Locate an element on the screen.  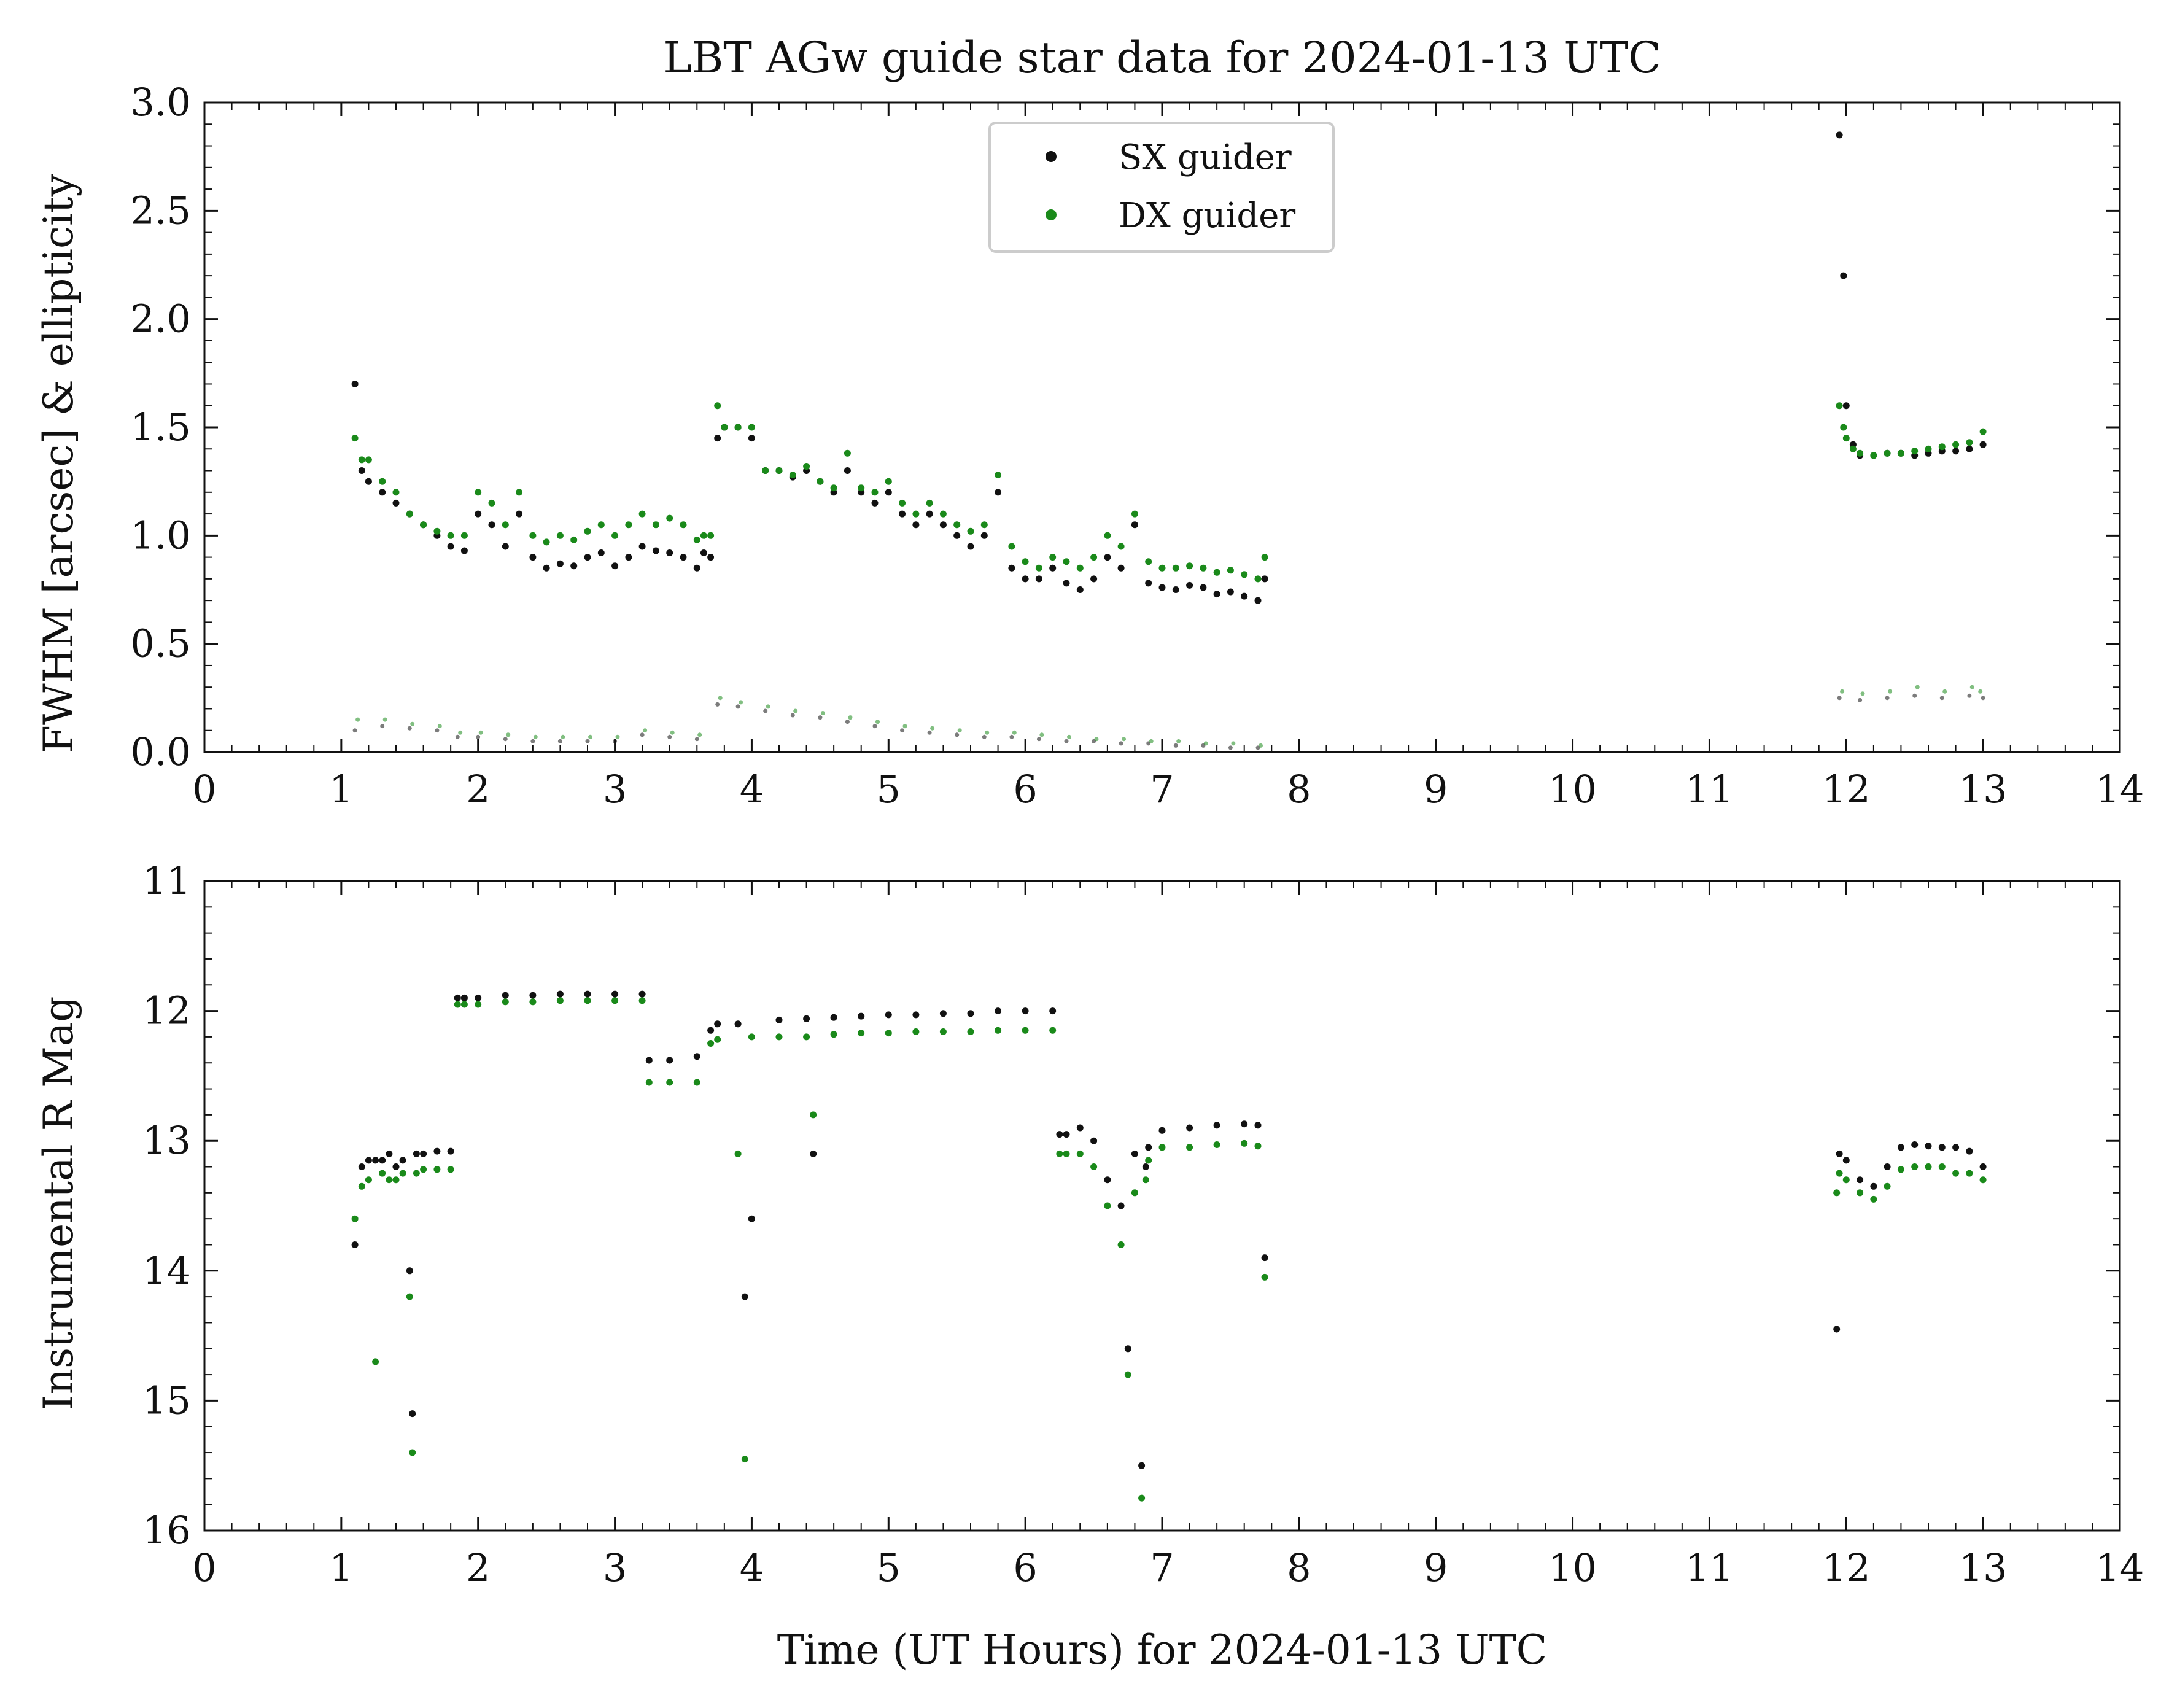
x-tick-label: 6 is located at coordinates (1025, 1567).